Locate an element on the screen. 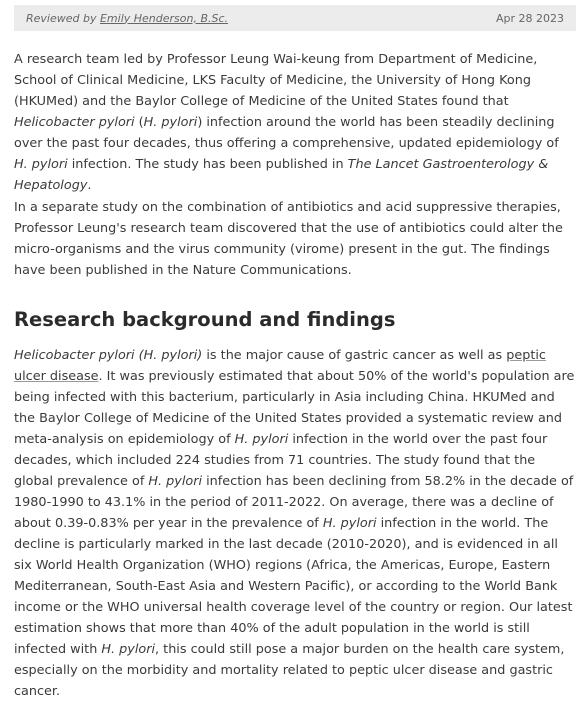  journal-name: The Lancet Gastroenterology & Hepatology is located at coordinates (281, 175).